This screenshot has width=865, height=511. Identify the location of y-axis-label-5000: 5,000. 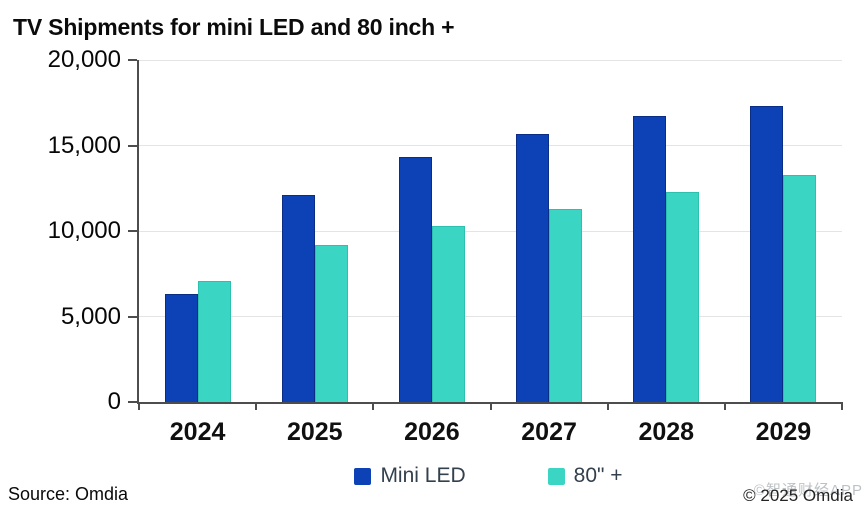
(90, 316).